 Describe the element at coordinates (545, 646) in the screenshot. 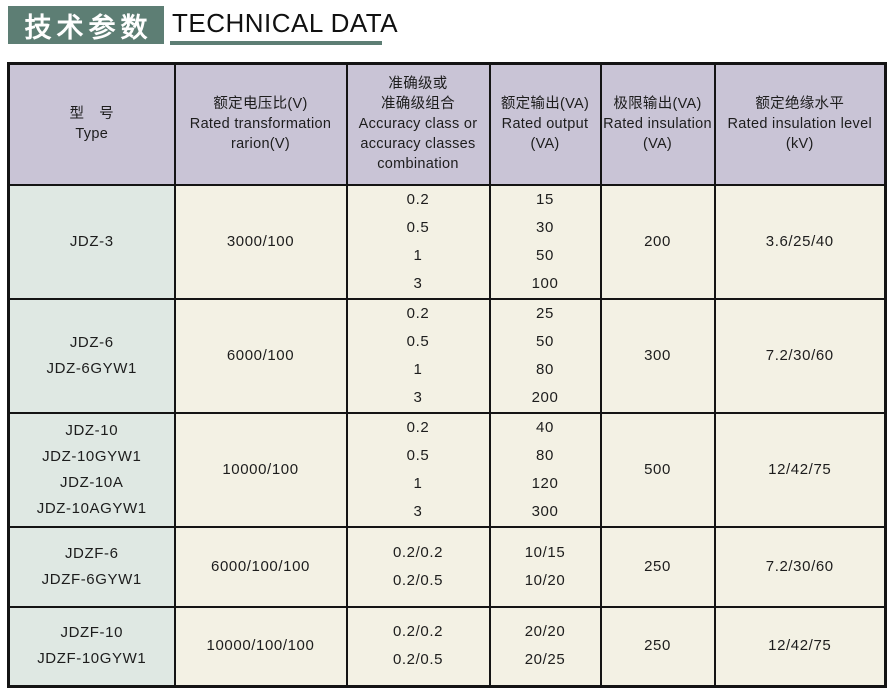

I see `cell-rated-output: 20/20 20/25` at that location.